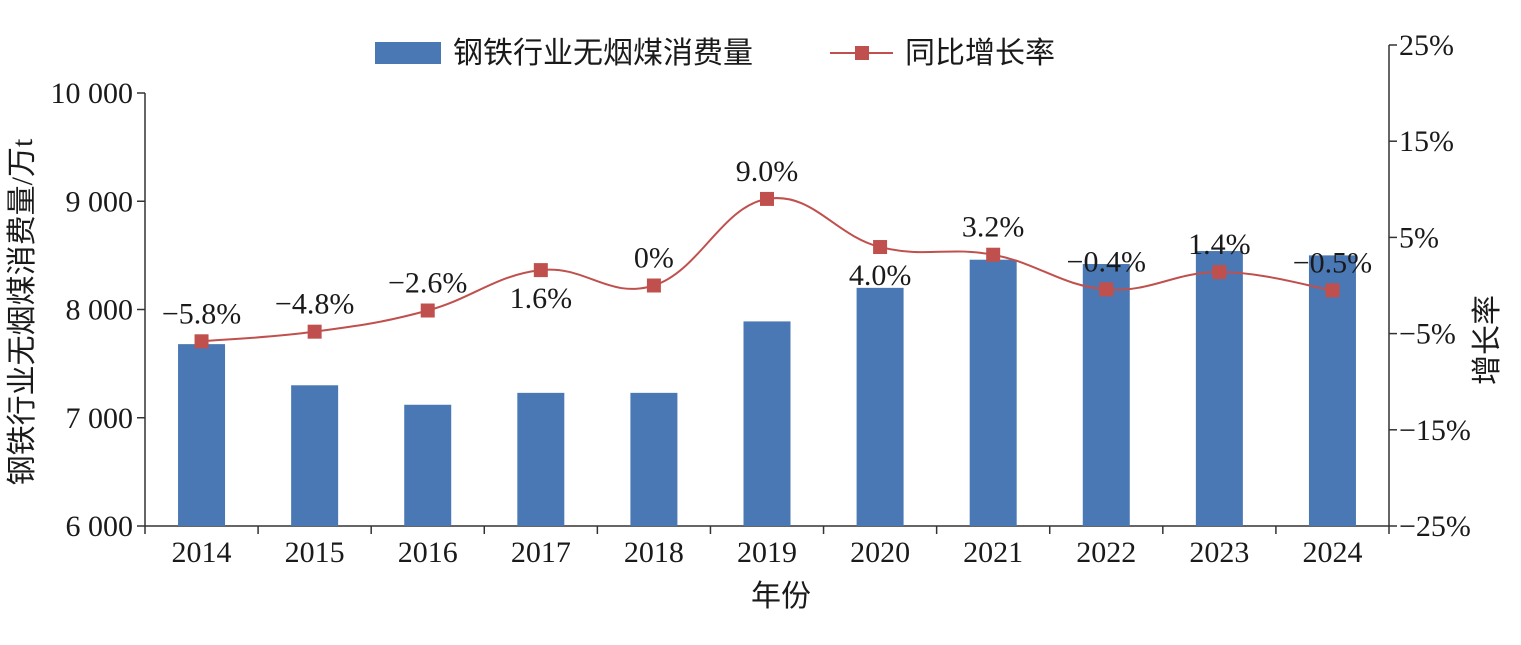 Image resolution: width=1521 pixels, height=645 pixels. I want to click on bar-2017, so click(541, 459).